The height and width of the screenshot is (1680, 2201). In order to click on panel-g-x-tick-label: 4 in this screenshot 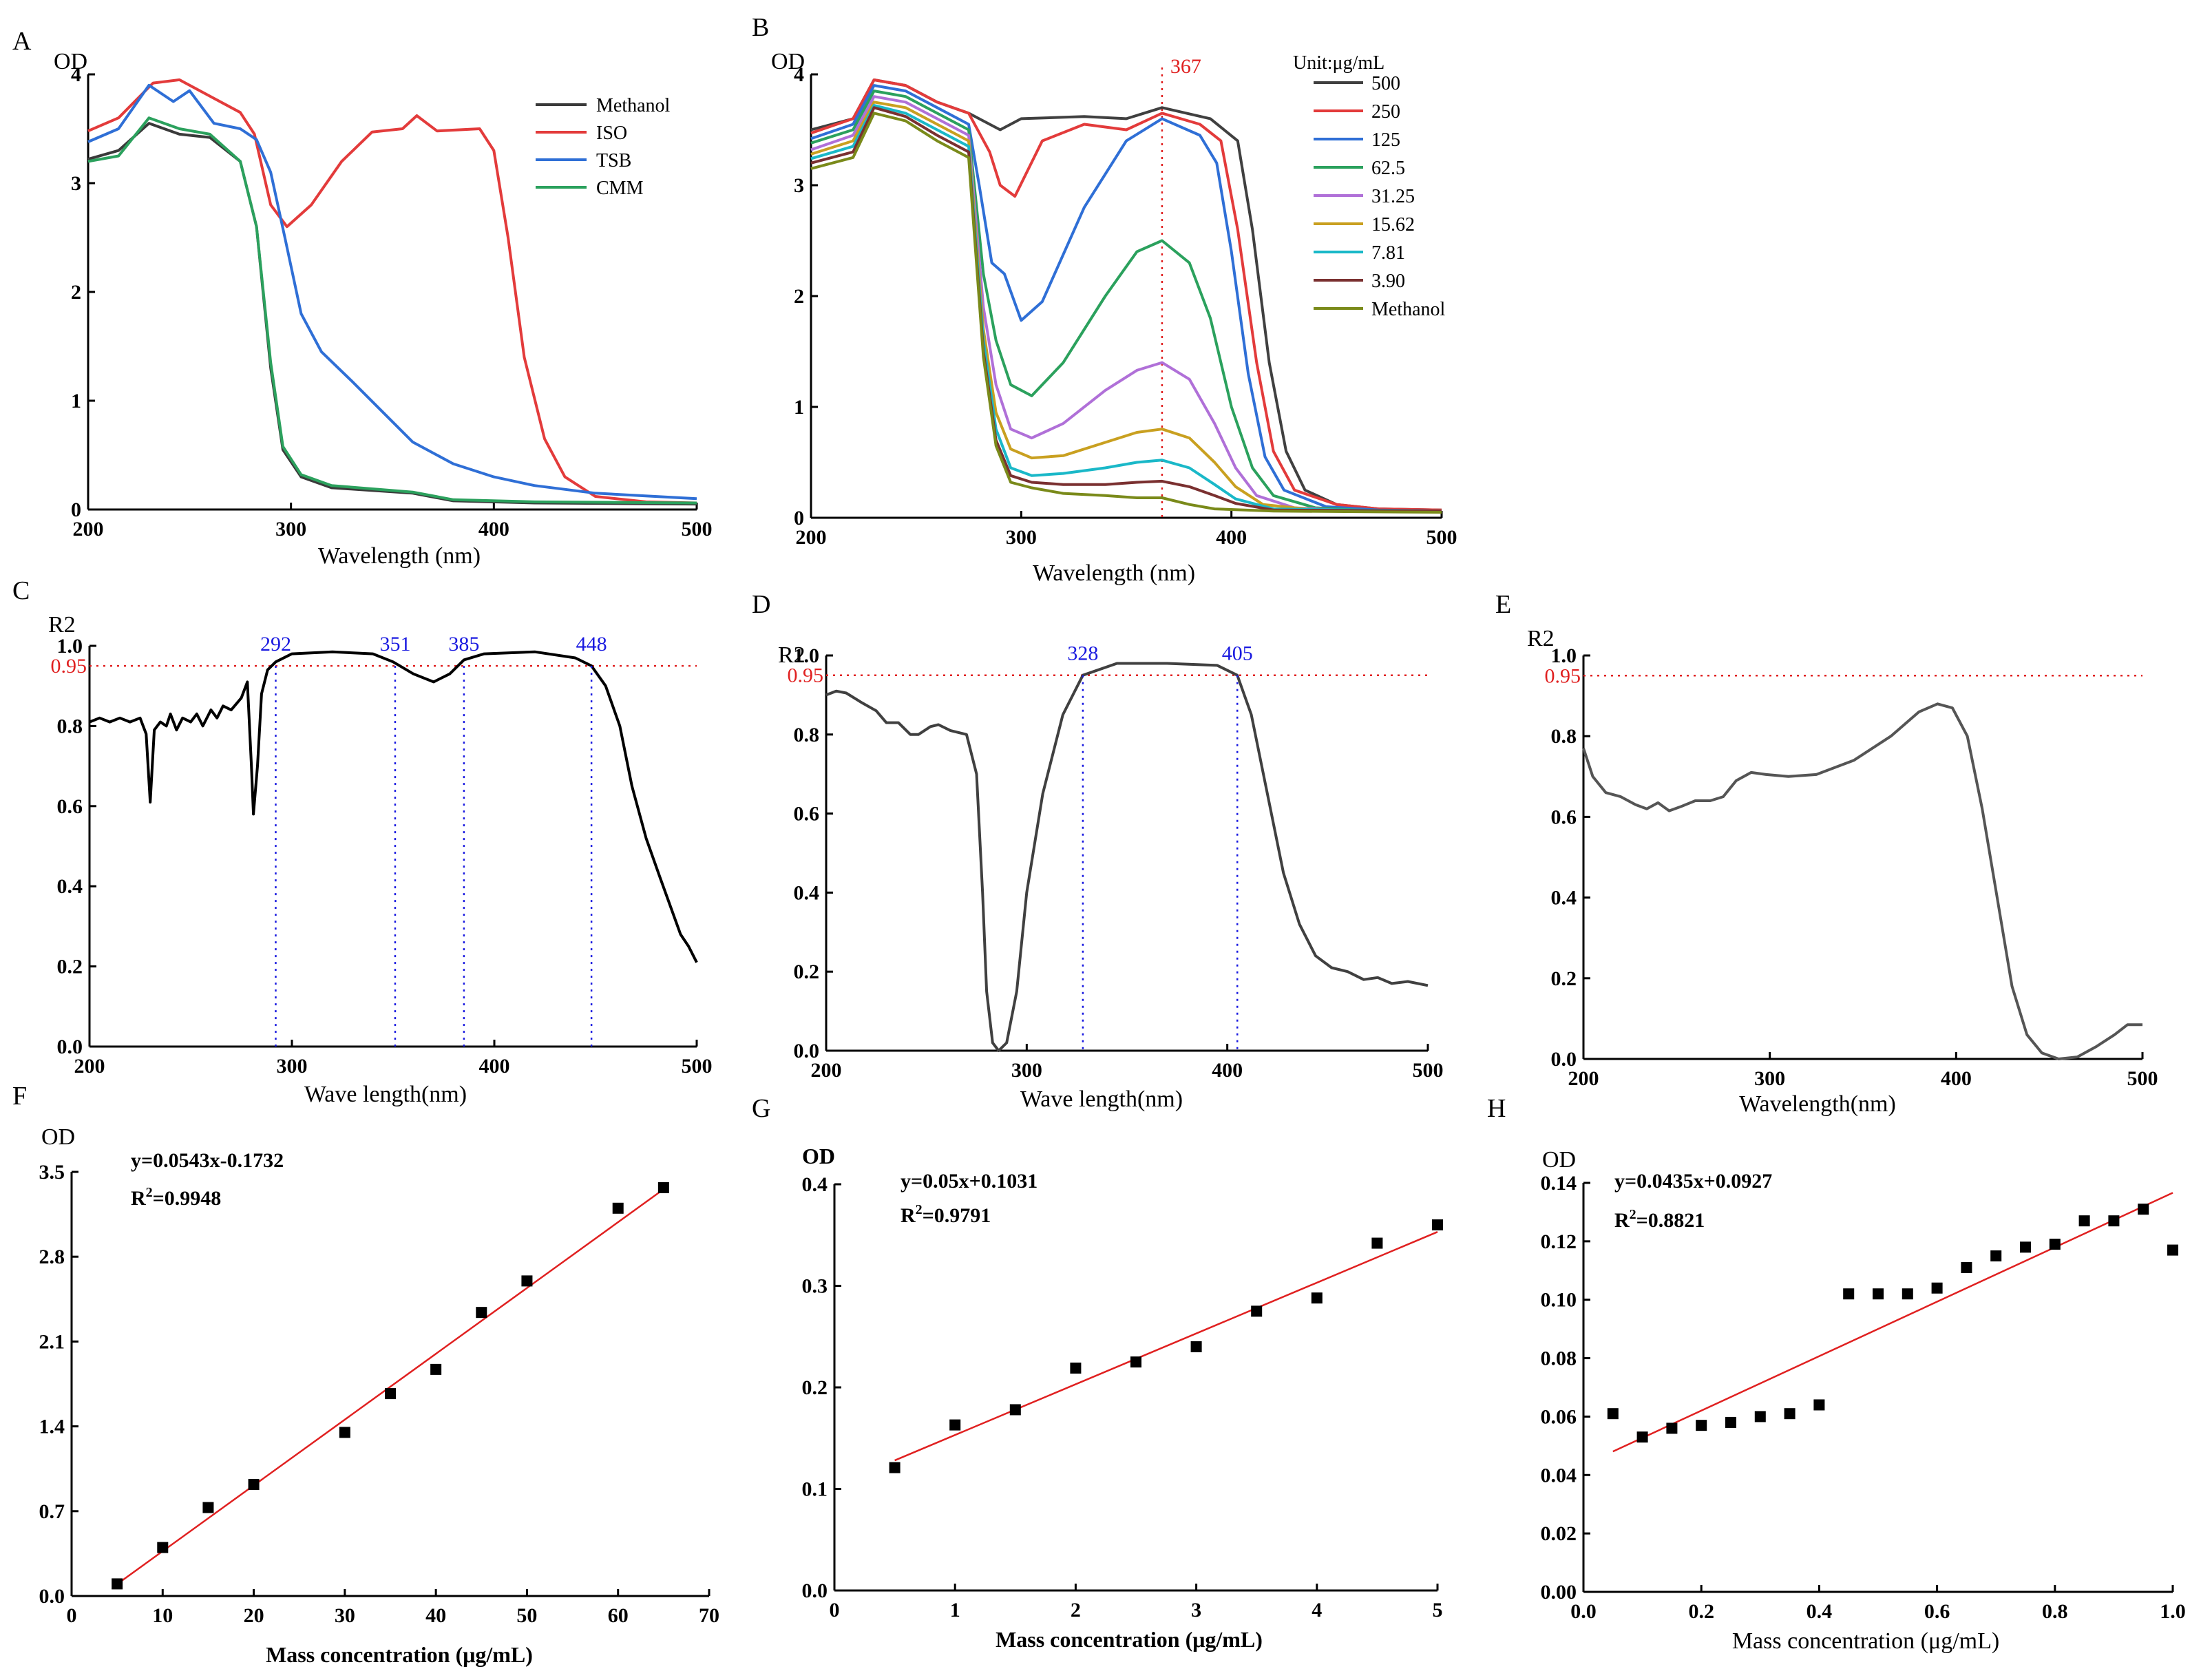, I will do `click(1317, 1610)`.